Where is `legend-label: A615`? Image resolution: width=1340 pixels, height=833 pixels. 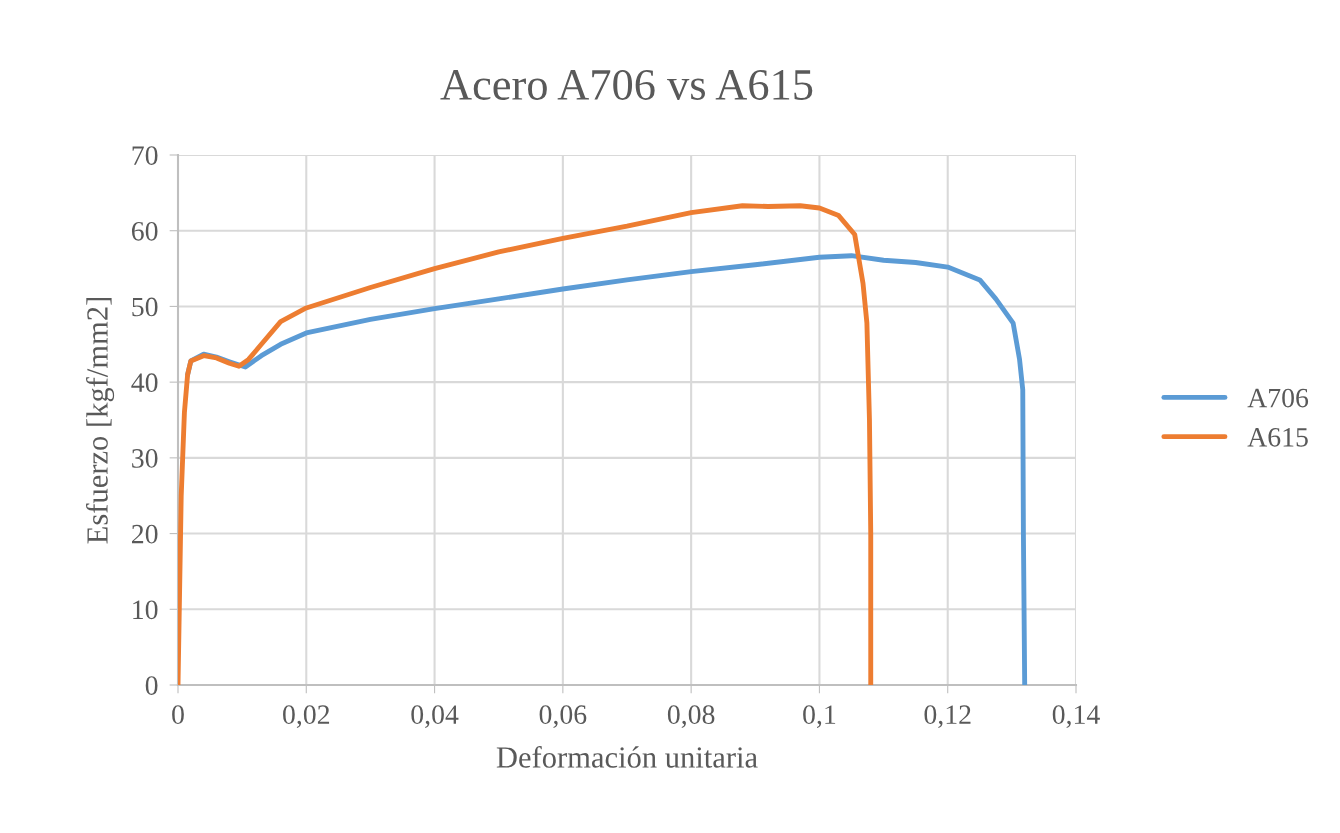 legend-label: A615 is located at coordinates (1277, 437).